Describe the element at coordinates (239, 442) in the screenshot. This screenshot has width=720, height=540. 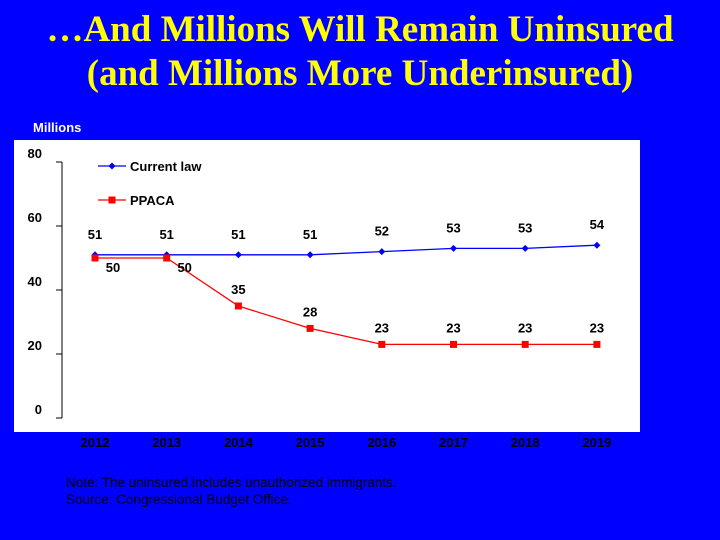
I see `x-tick-label: 2014` at that location.